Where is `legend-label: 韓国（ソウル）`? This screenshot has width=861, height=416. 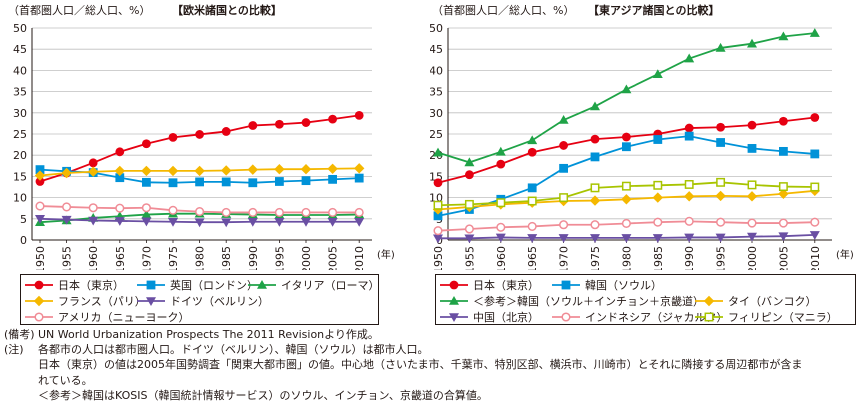 legend-label: 韓国（ソウル） is located at coordinates (623, 285).